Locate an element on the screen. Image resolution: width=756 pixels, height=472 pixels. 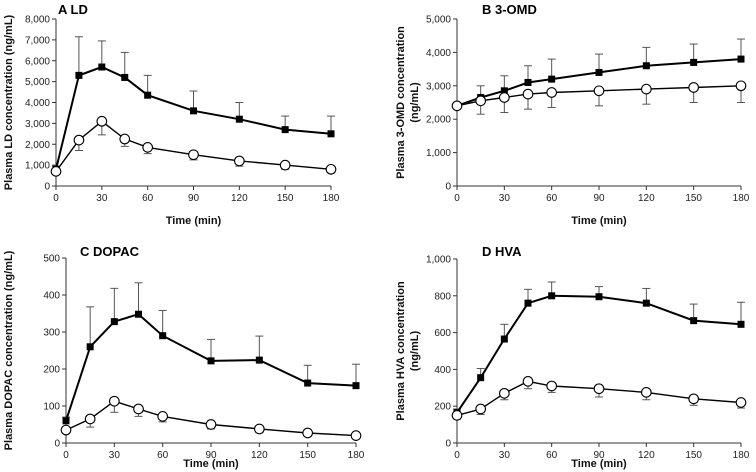
y-tick-label: 800 is located at coordinates (442, 296).